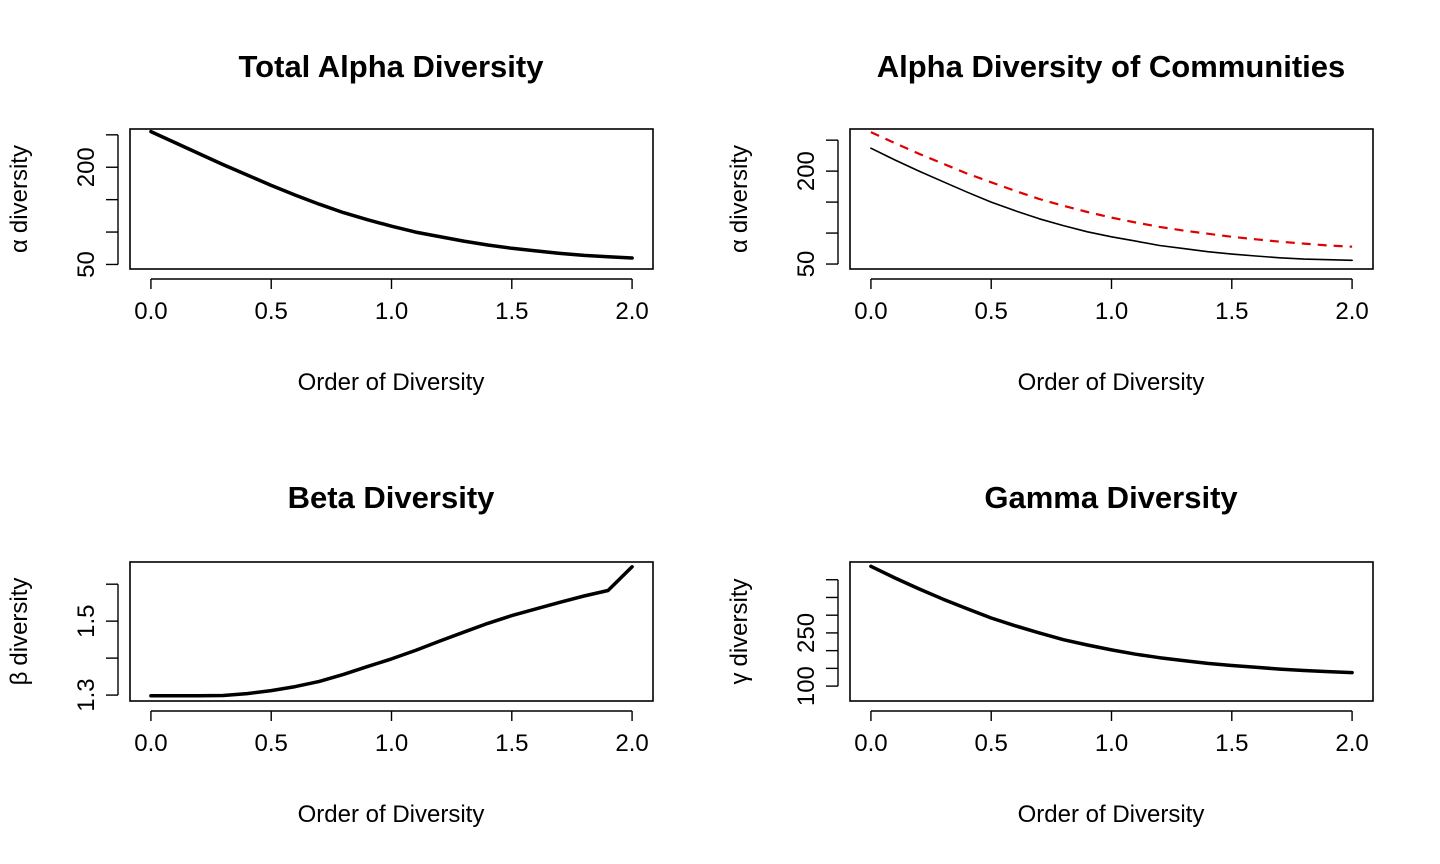 This screenshot has height=864, width=1440. What do you see at coordinates (86, 620) in the screenshot?
I see `y-tick-label: 1.5` at bounding box center [86, 620].